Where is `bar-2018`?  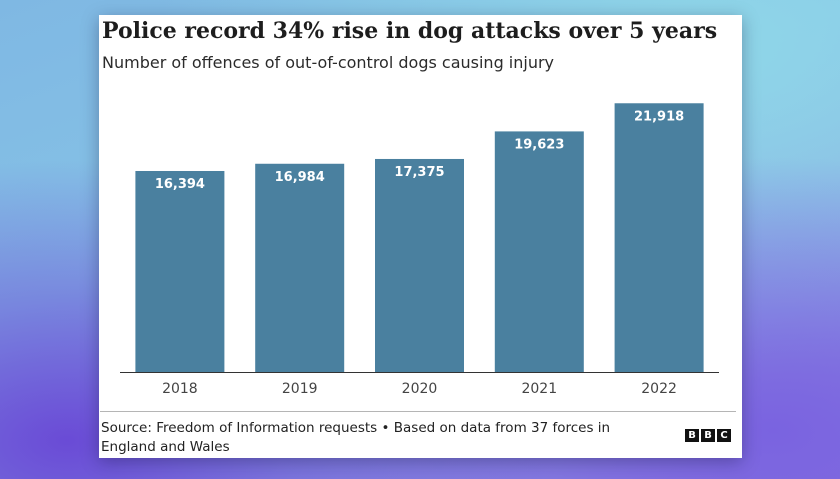
bar-2018 is located at coordinates (180, 271).